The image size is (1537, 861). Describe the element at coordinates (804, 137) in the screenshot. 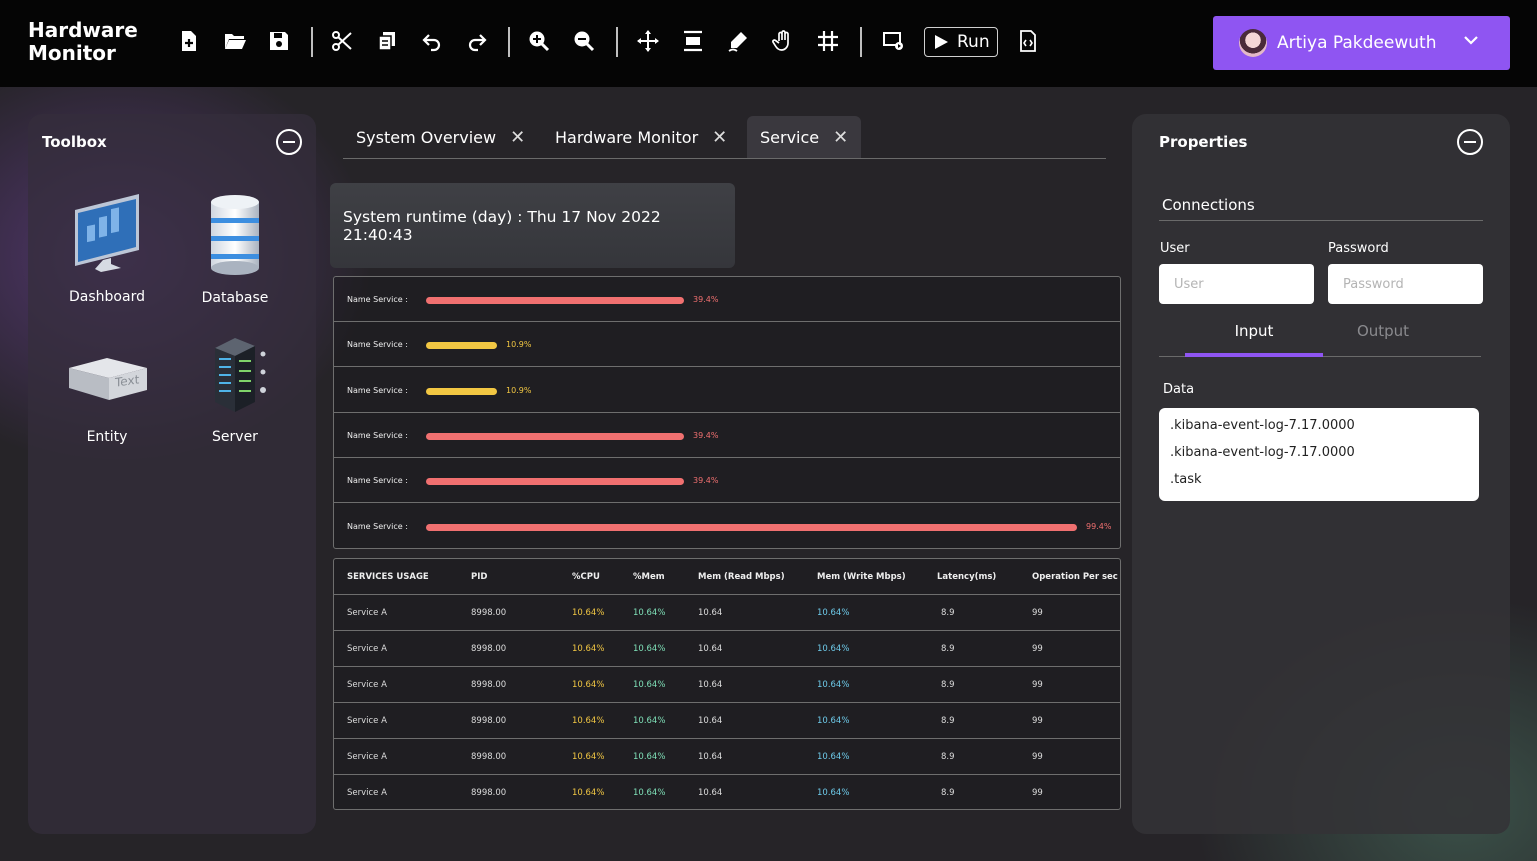

I see `tab-service: Service ✕` at that location.